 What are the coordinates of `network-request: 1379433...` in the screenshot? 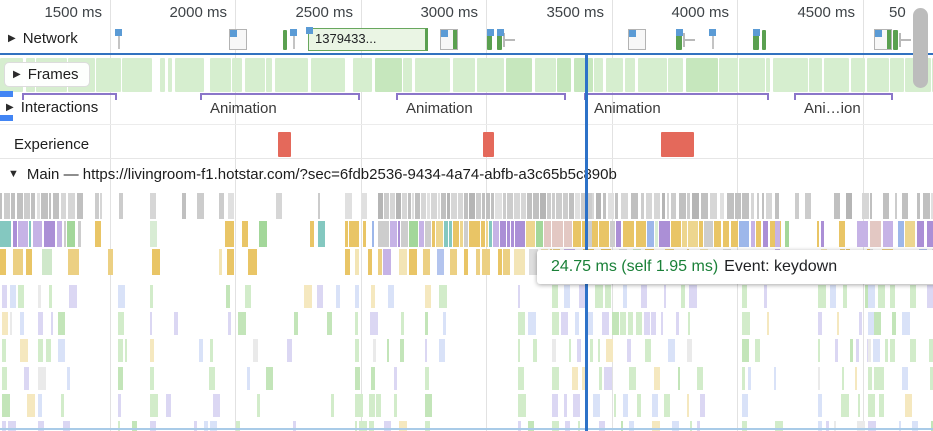 It's located at (368, 39).